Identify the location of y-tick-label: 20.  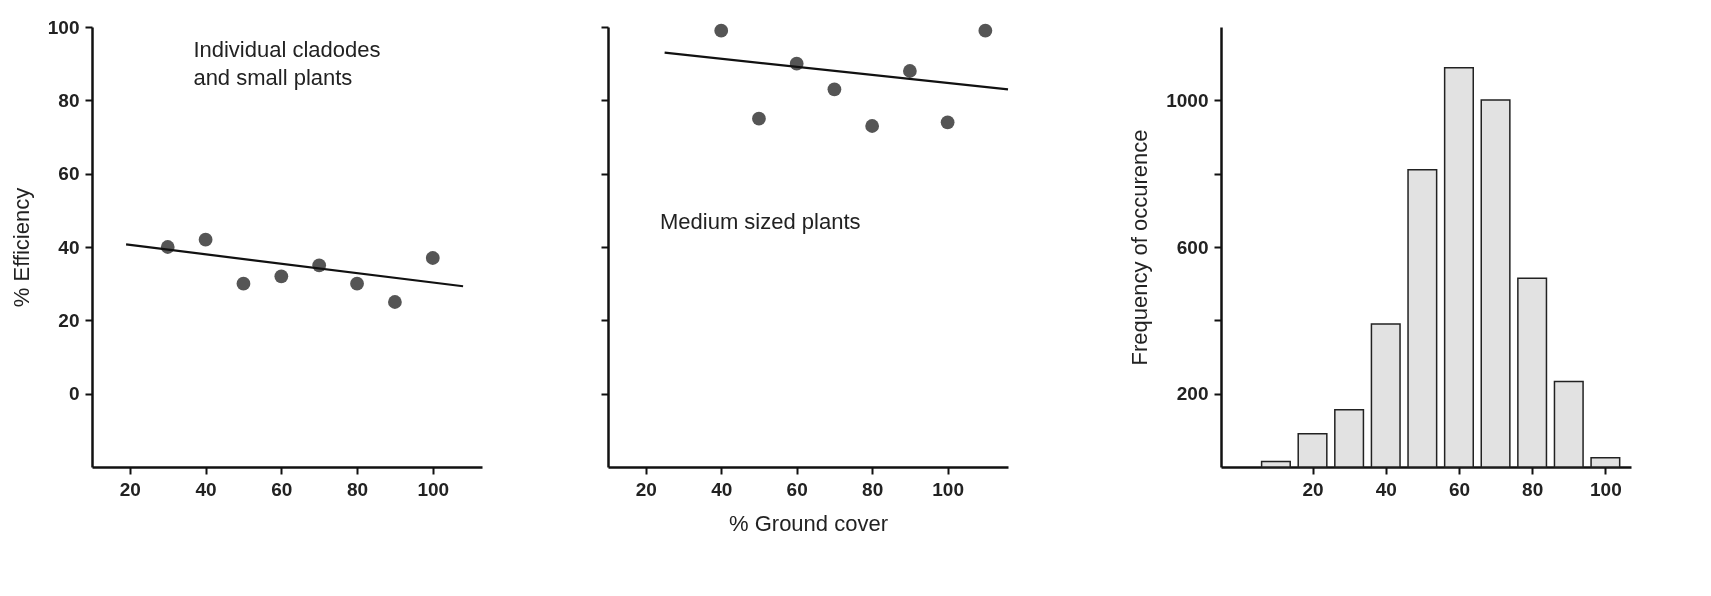
(69, 320).